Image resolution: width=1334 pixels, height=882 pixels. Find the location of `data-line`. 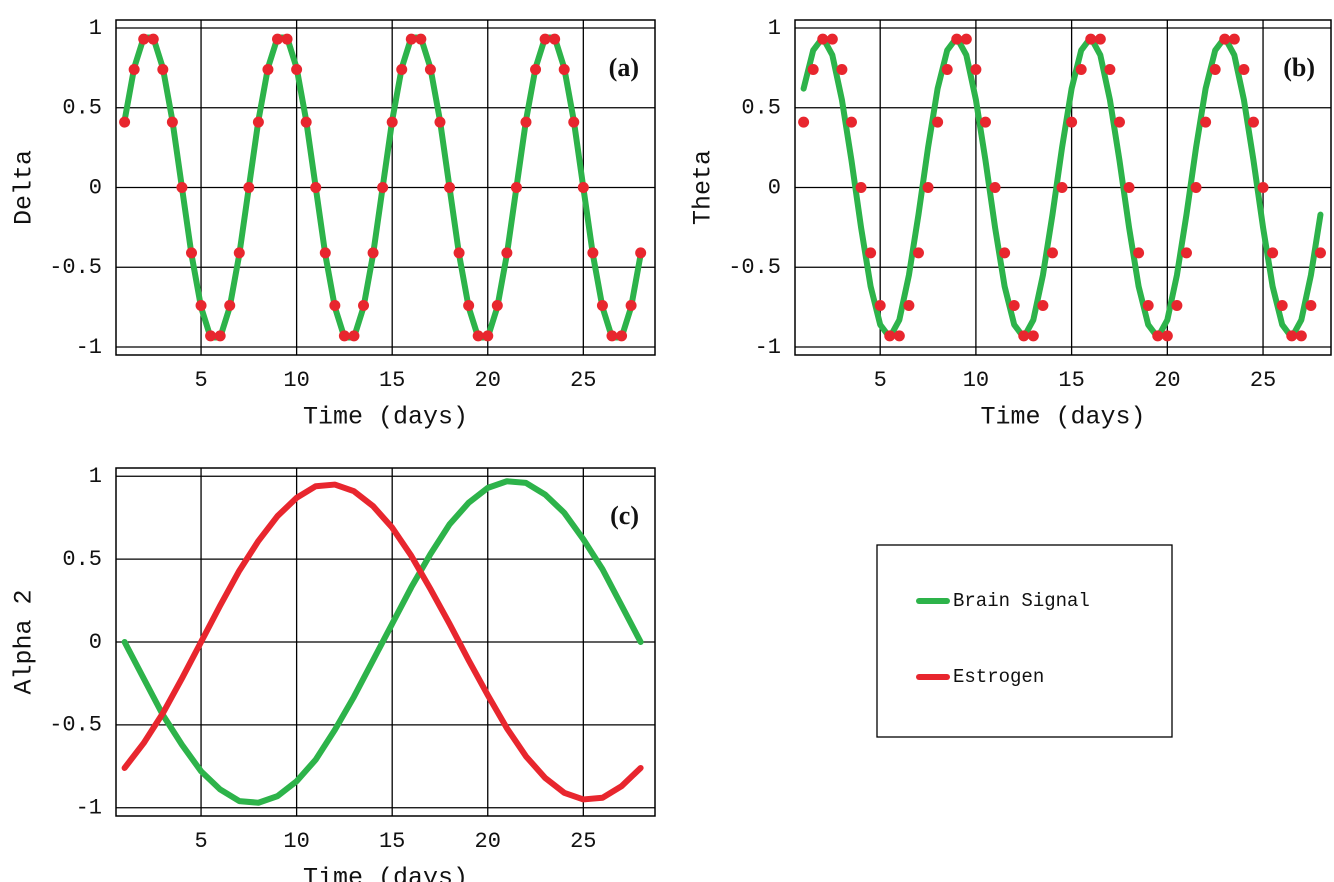

data-line is located at coordinates (382, 642).